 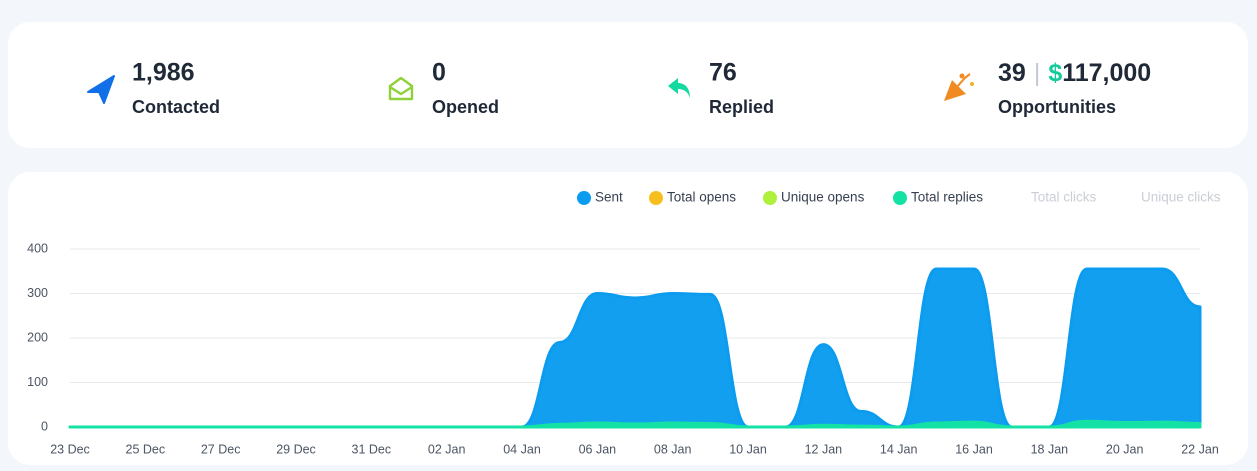 I want to click on legend-label: Sent, so click(x=609, y=197).